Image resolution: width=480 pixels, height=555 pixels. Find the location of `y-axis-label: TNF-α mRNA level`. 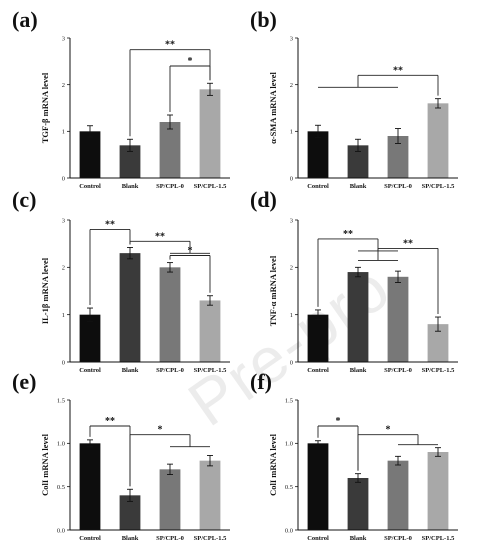

y-axis-label: TNF-α mRNA level is located at coordinates (273, 290).